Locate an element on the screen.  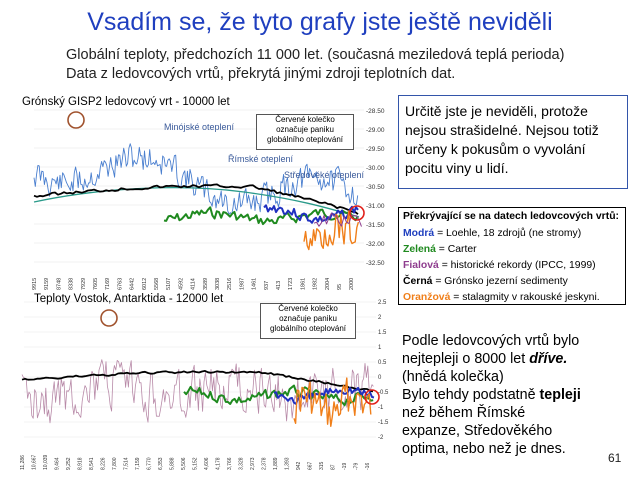
top-y-tick-label: -30.50 is located at coordinates (375, 187).